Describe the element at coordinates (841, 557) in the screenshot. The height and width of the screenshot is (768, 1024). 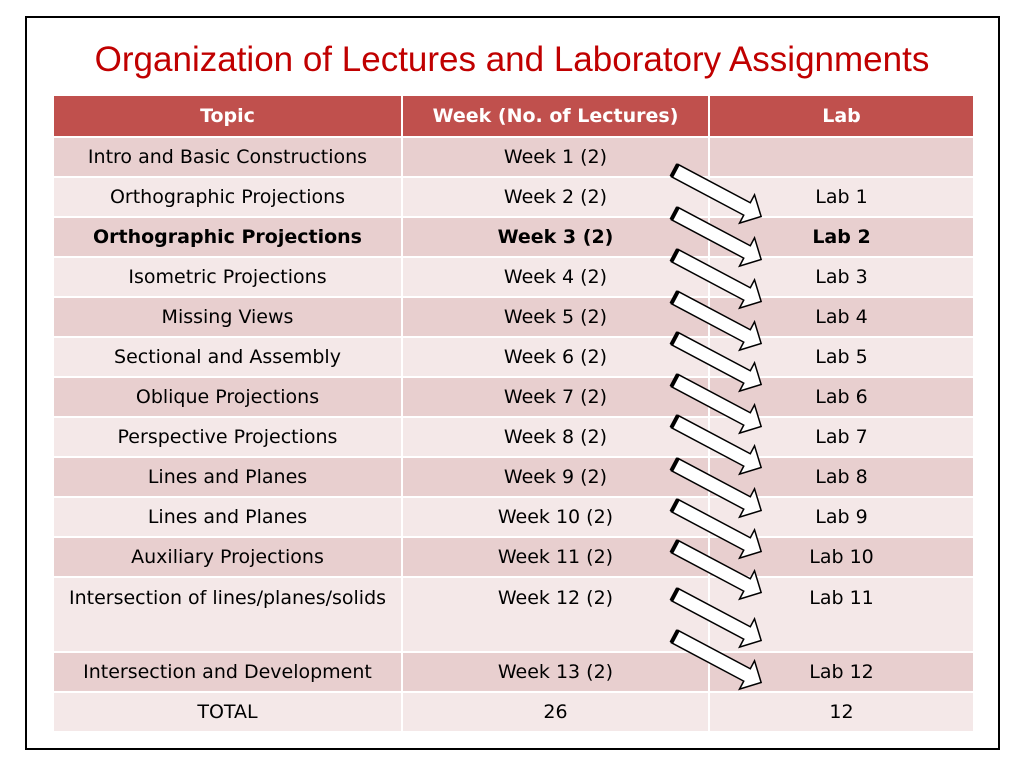
I see `cell-lab: Lab 10` at that location.